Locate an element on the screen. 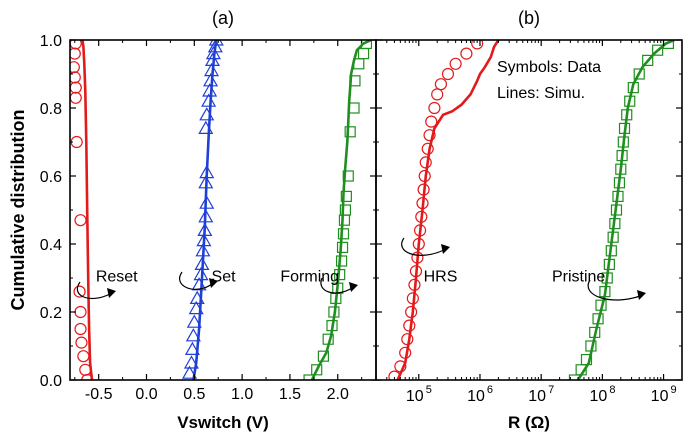 This screenshot has width=700, height=438. x-axis-label-a: Vswitch (V) is located at coordinates (223, 422).